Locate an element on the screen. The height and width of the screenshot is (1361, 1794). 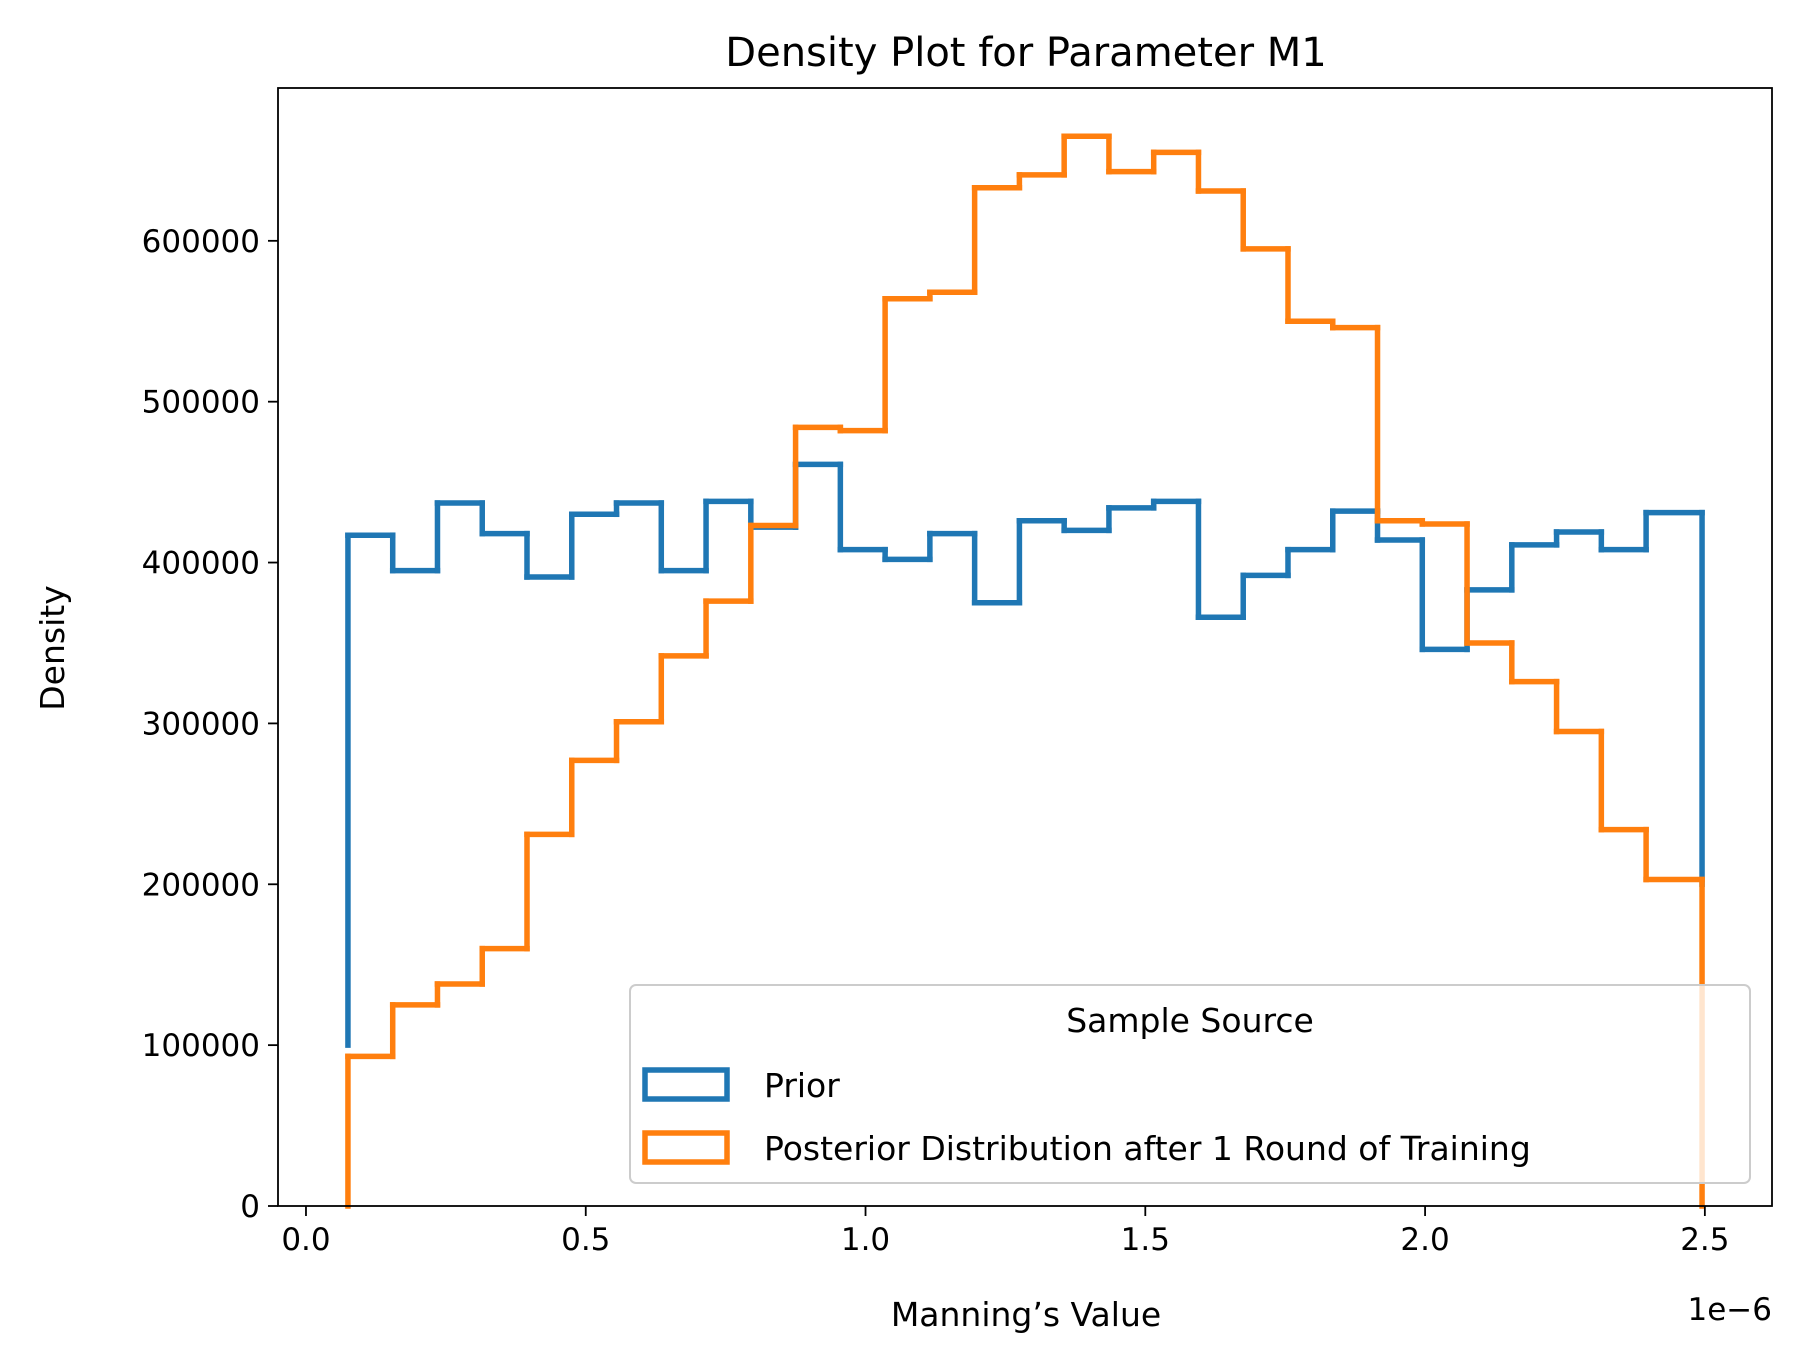
legend-box is located at coordinates (1190, 1084).